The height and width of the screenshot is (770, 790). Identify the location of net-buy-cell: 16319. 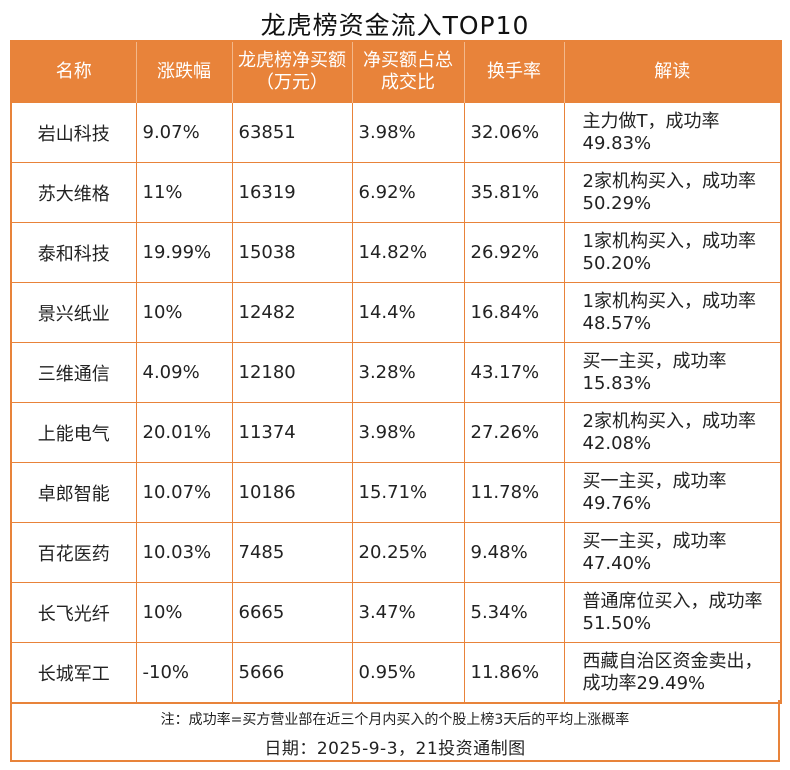
(292, 192).